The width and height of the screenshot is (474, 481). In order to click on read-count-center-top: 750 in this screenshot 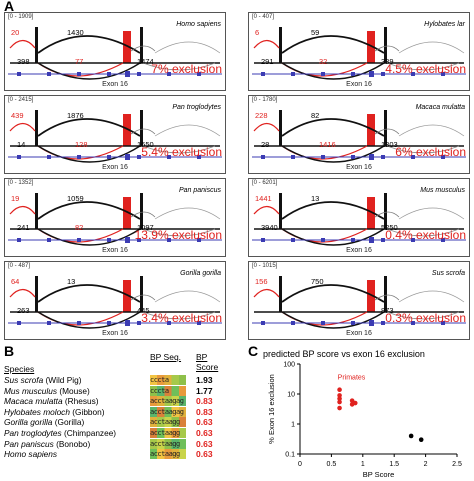, I will do `click(317, 281)`.